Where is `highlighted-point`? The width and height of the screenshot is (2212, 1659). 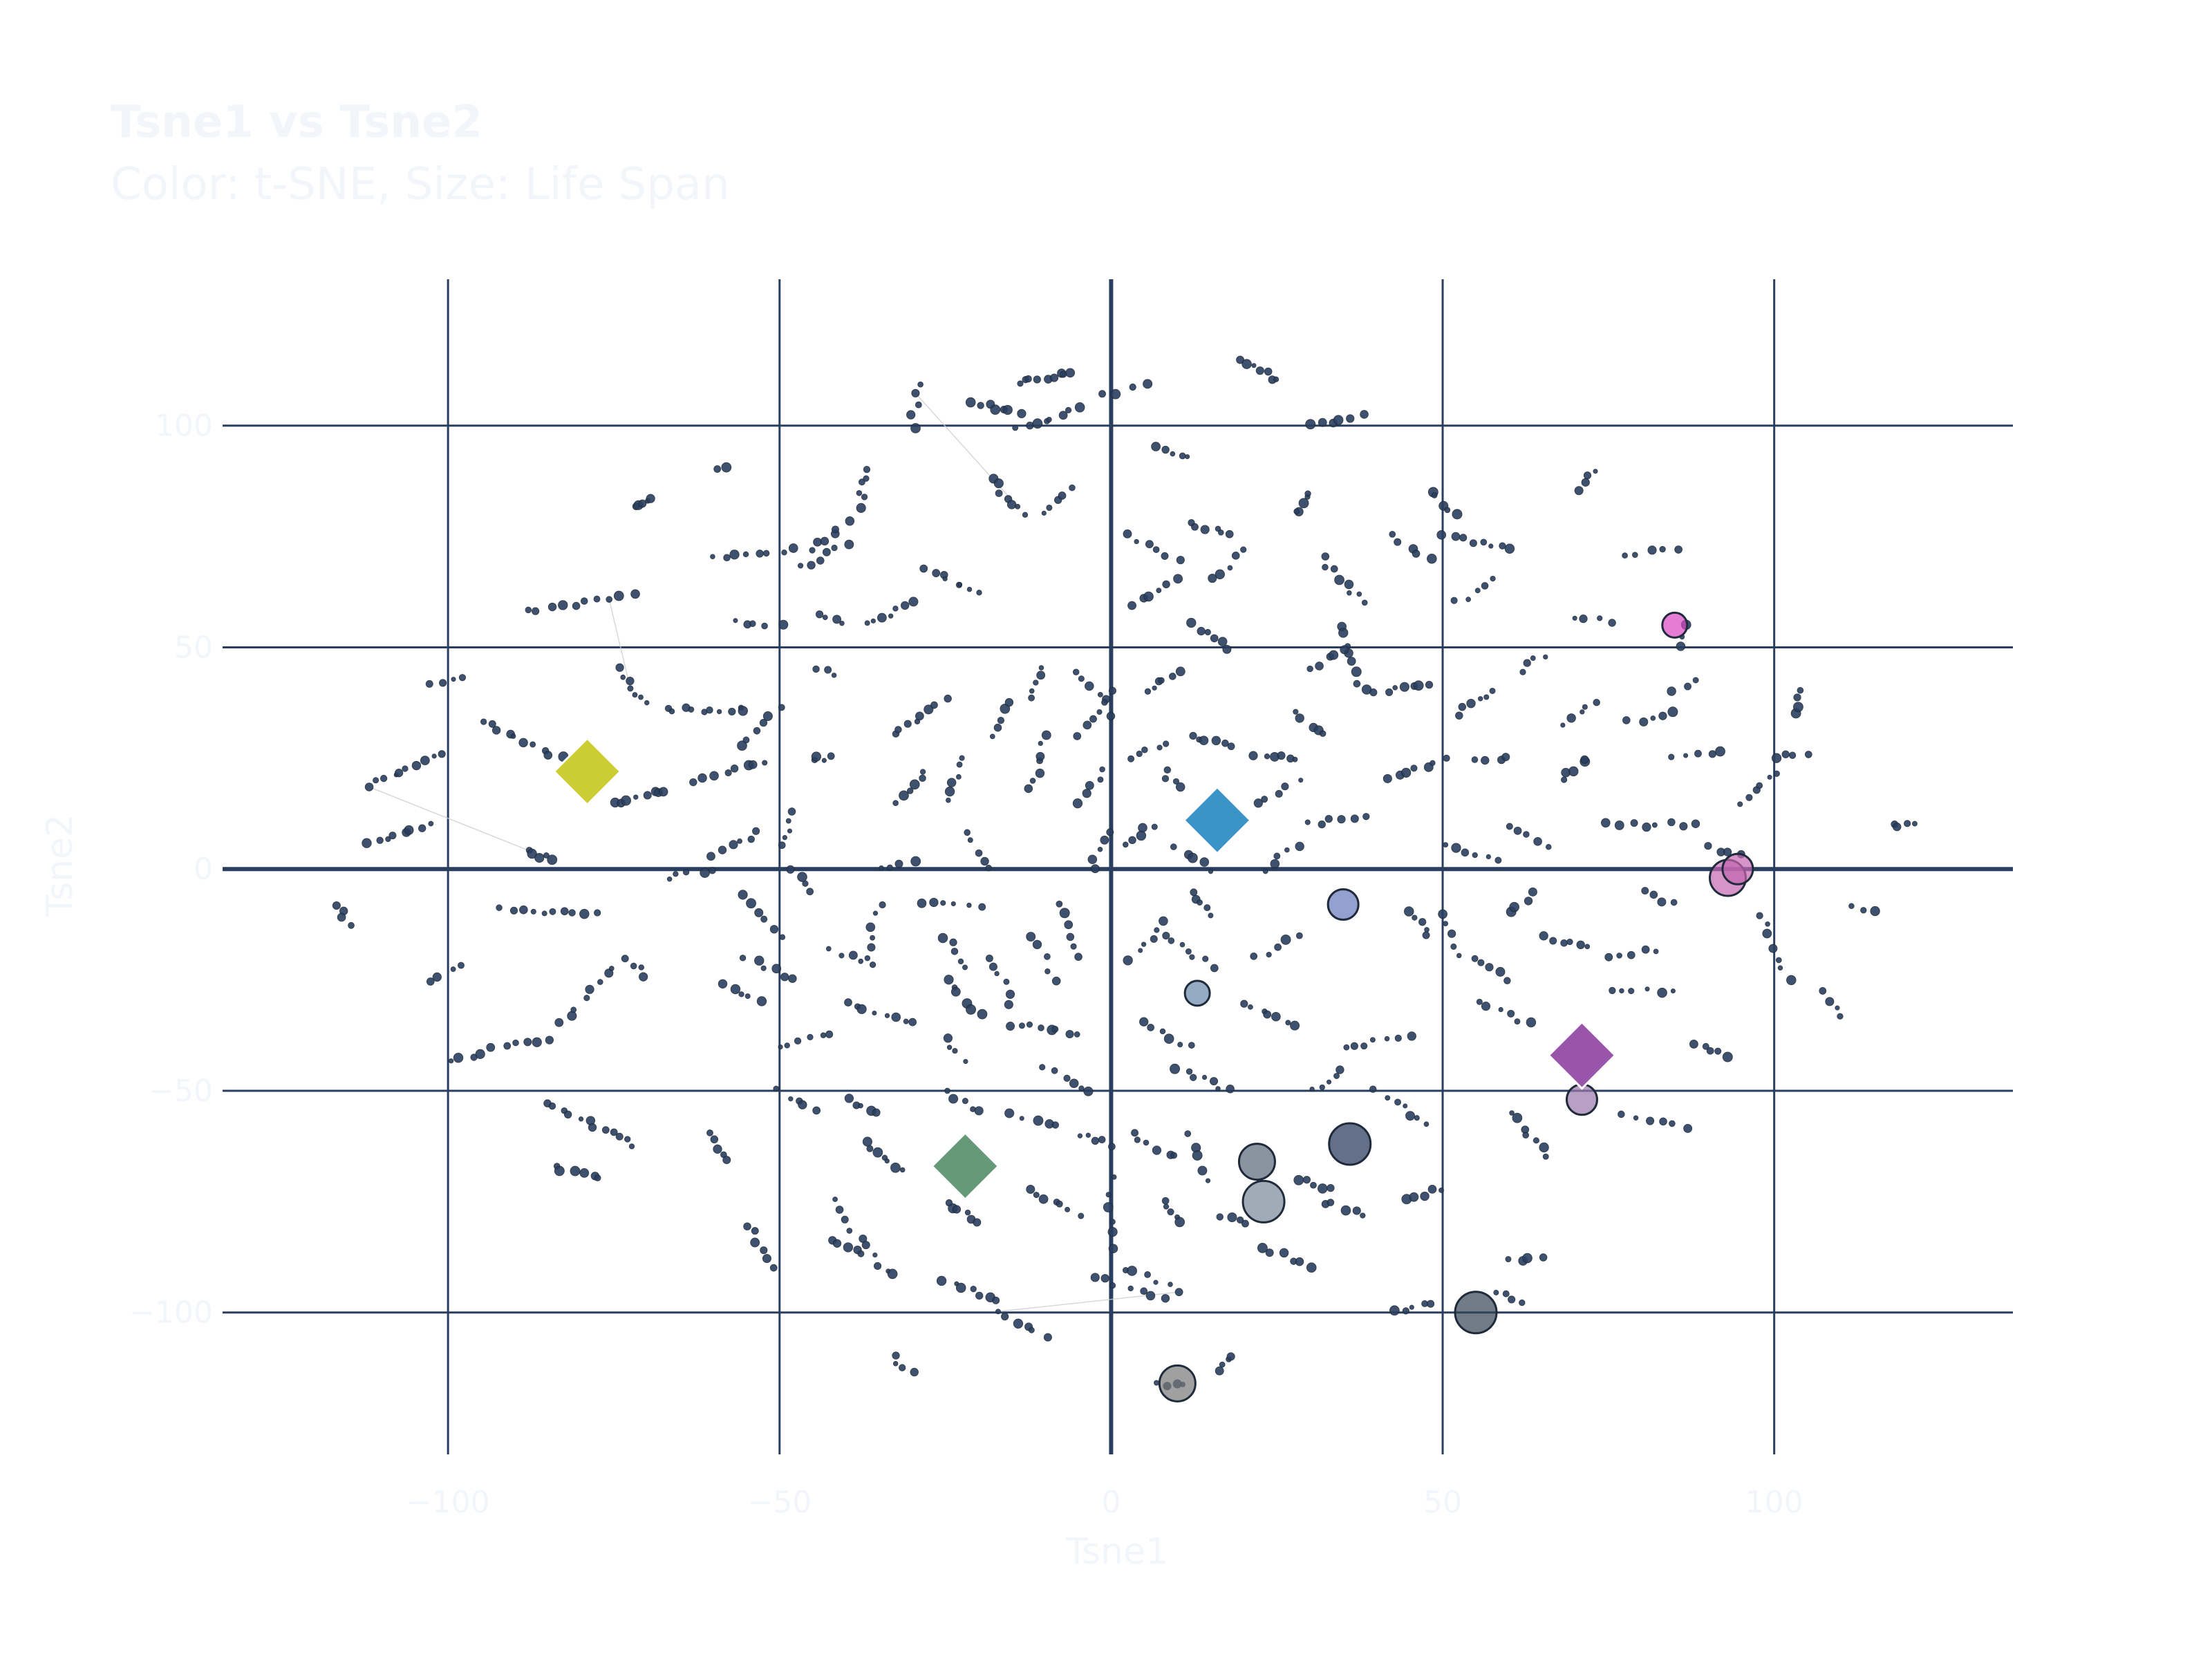
highlighted-point is located at coordinates (1476, 1313).